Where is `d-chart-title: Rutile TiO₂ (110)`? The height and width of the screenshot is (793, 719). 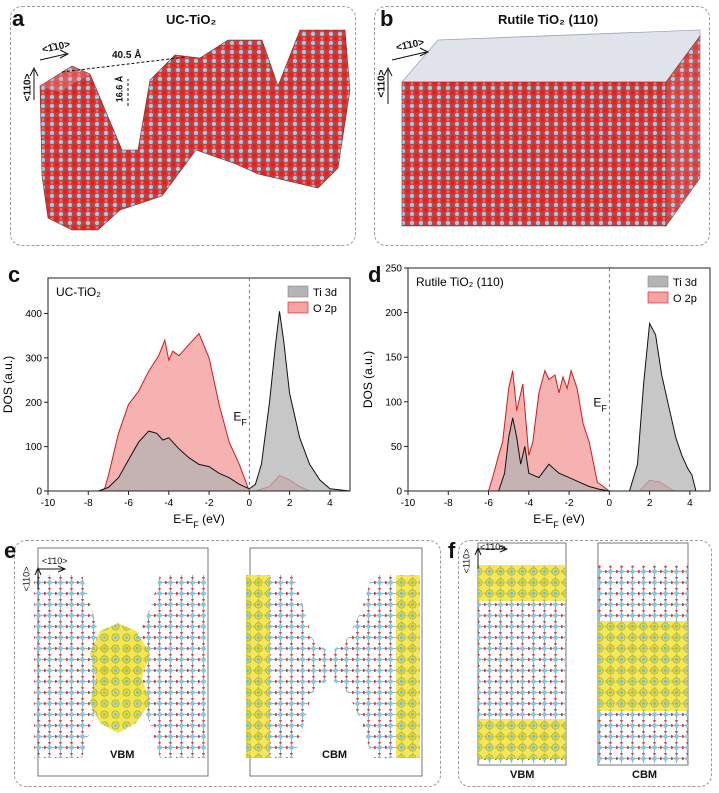
d-chart-title: Rutile TiO₂ (110) is located at coordinates (460, 282).